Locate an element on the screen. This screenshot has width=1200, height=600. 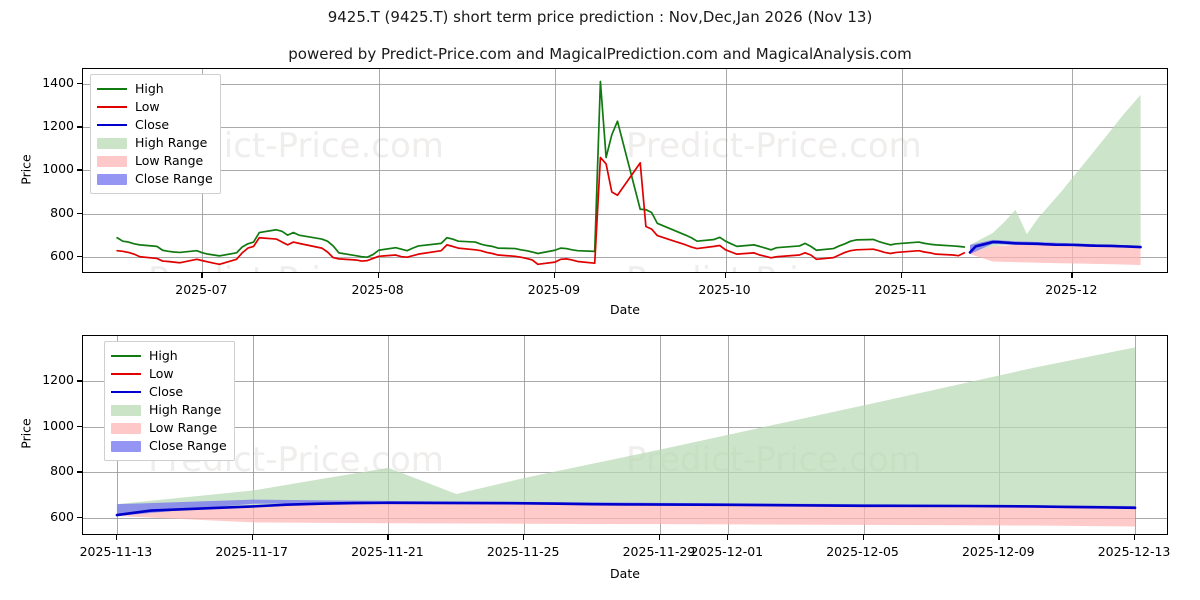
line-low is located at coordinates (541, 211).